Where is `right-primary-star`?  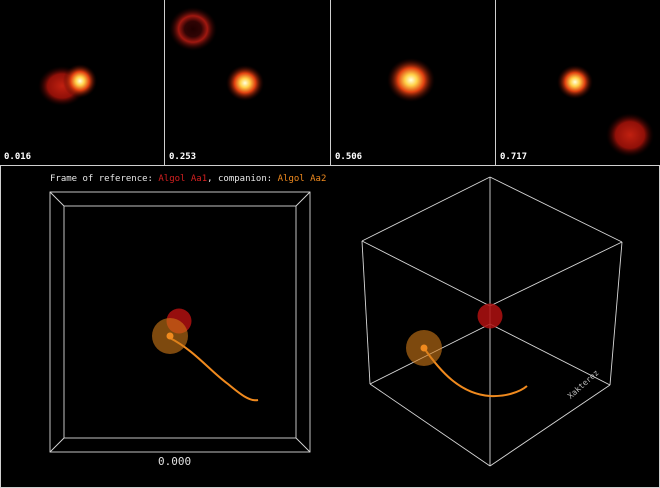 right-primary-star is located at coordinates (490, 316).